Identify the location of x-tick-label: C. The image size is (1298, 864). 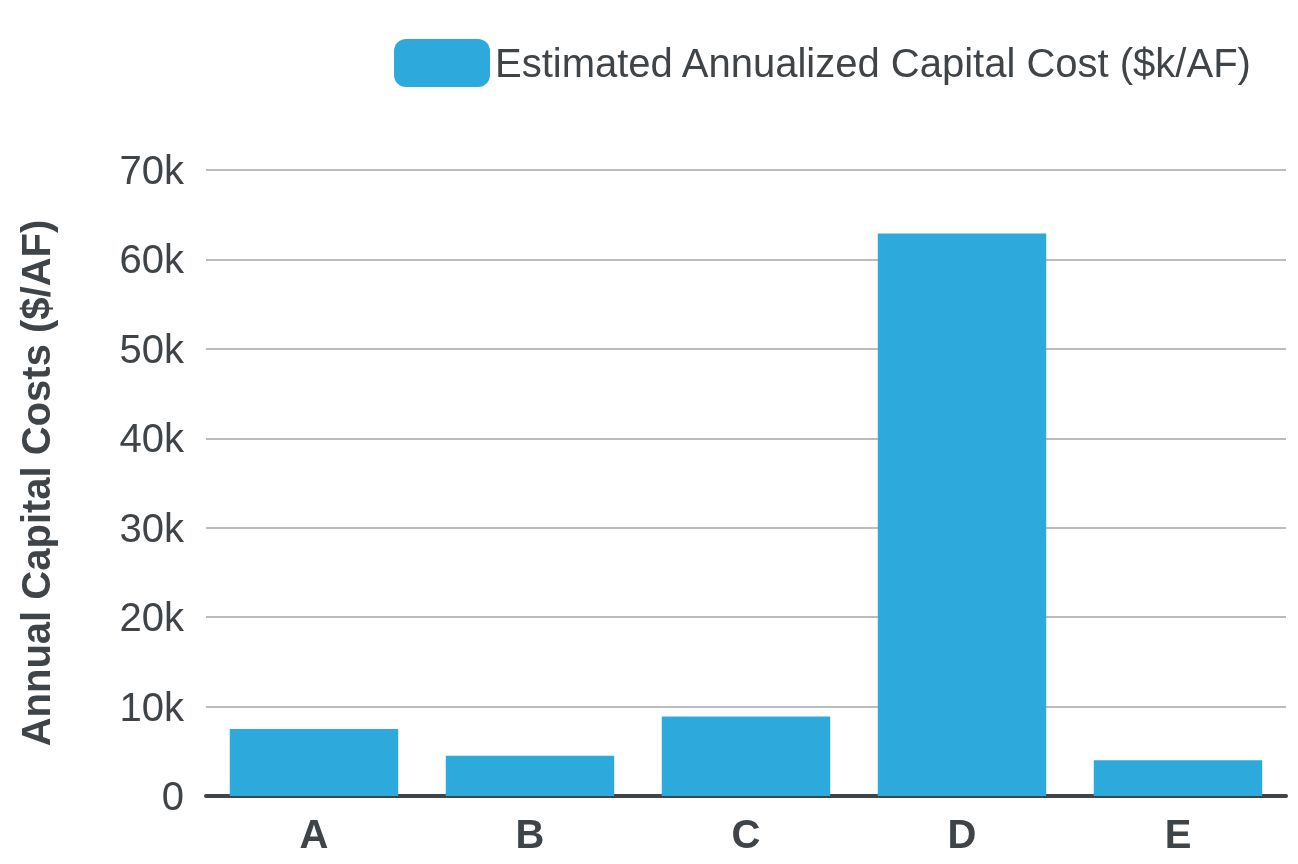
(746, 834).